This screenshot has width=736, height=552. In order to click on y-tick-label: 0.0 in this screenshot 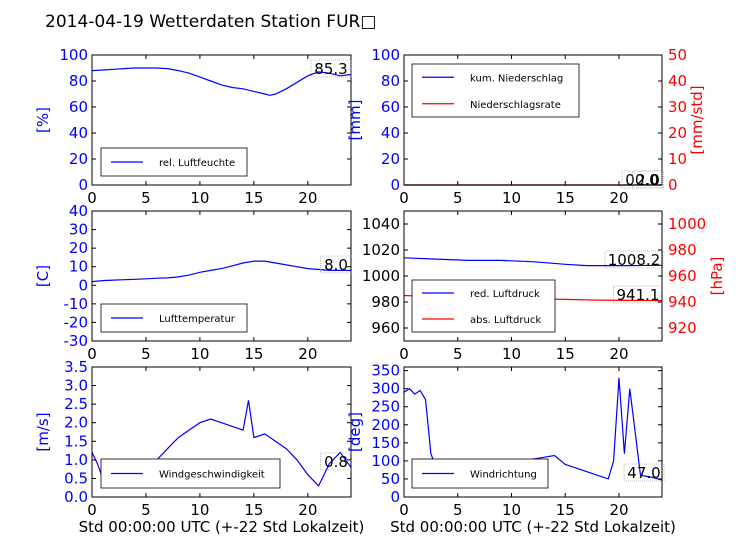, I will do `click(76, 497)`.